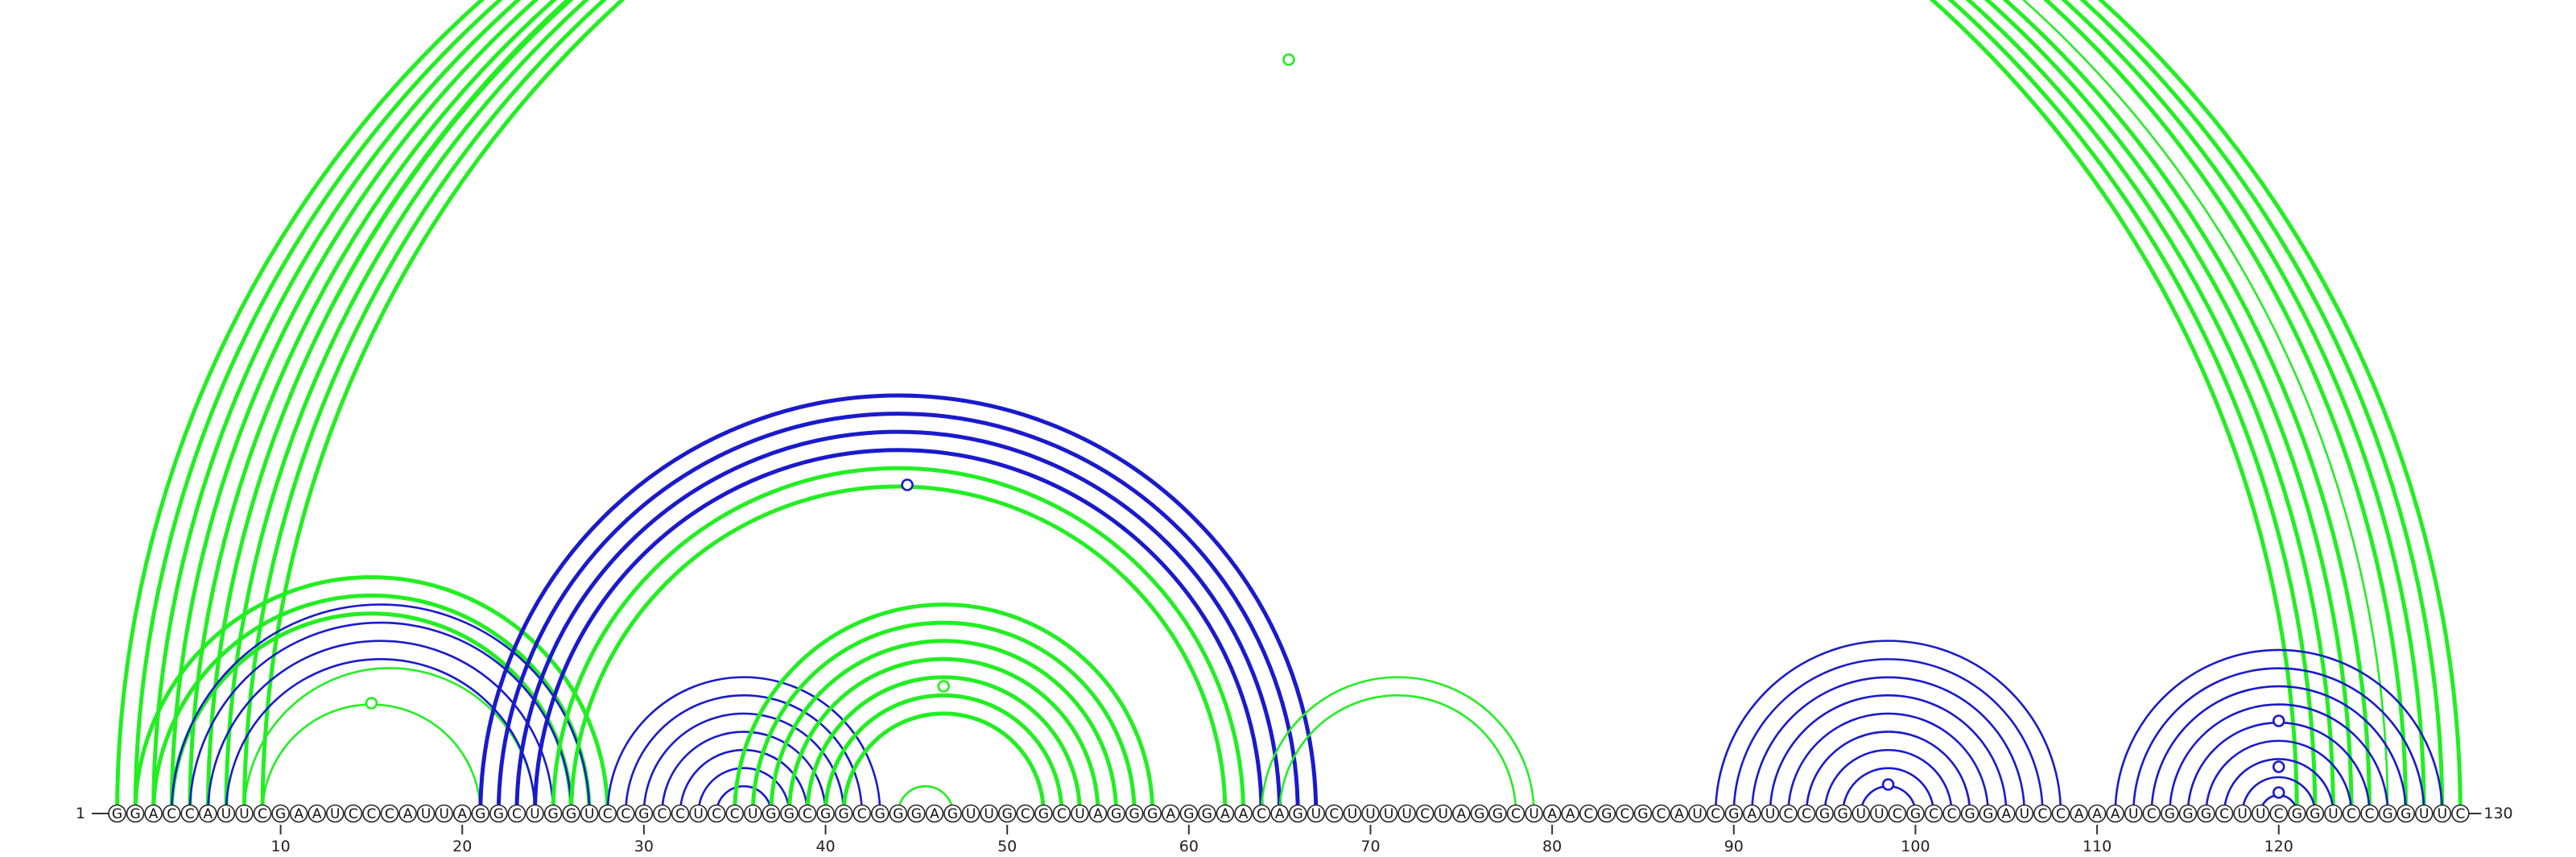  I want to click on tick-label: 10, so click(280, 846).